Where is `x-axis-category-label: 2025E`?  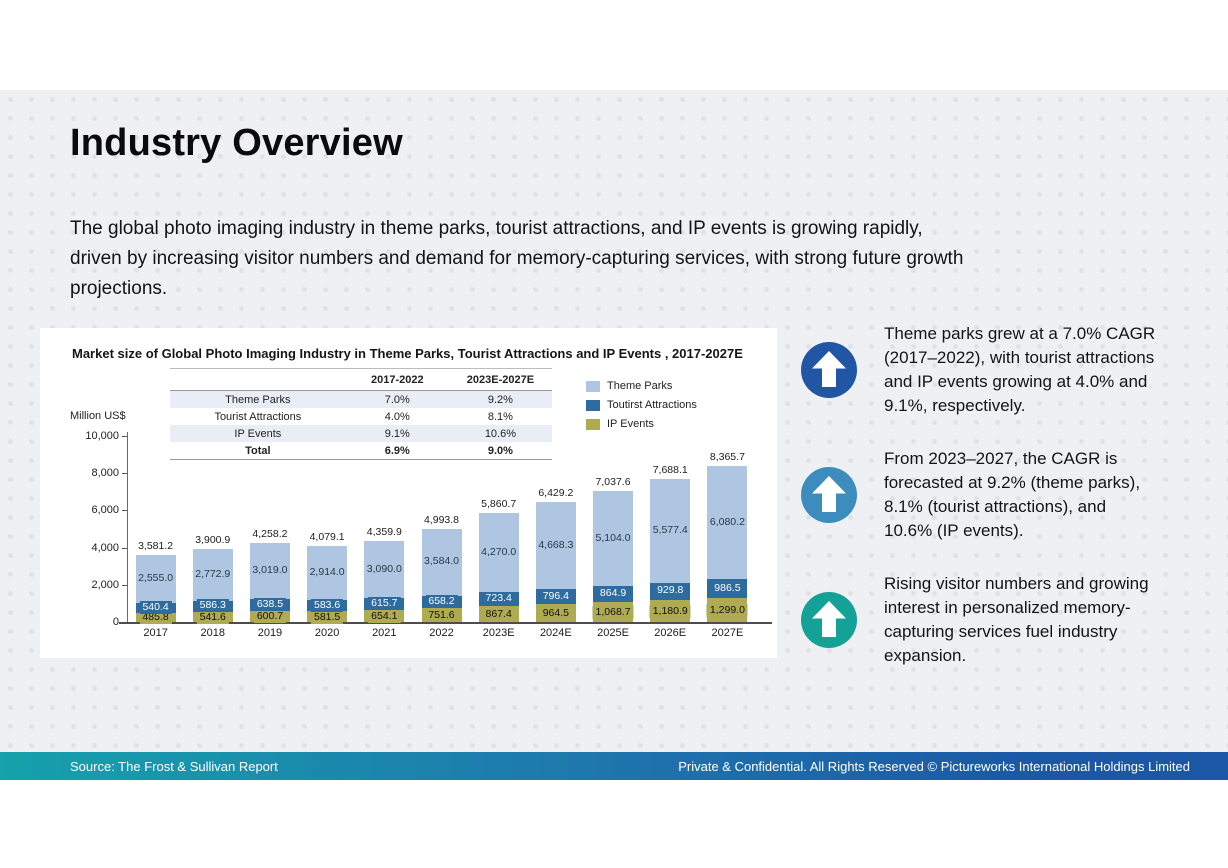 x-axis-category-label: 2025E is located at coordinates (613, 633).